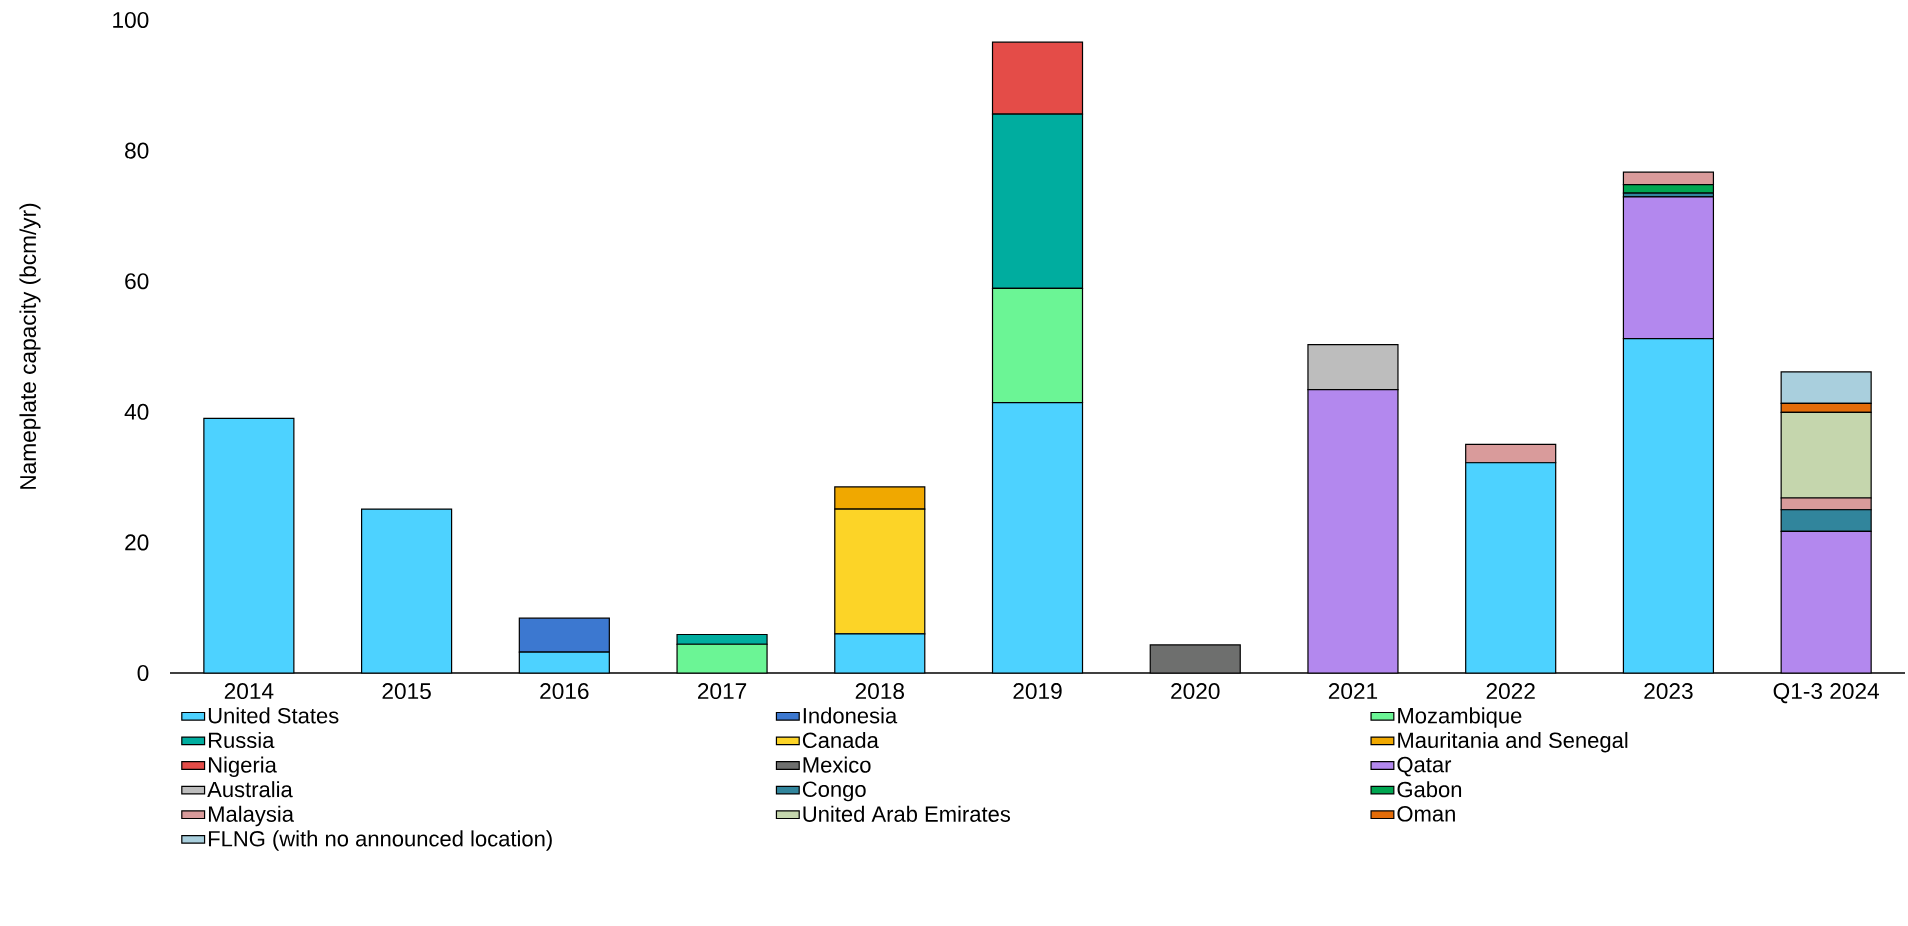 The image size is (1908, 926). Describe the element at coordinates (564, 691) in the screenshot. I see `x-tick-label: 2016` at that location.